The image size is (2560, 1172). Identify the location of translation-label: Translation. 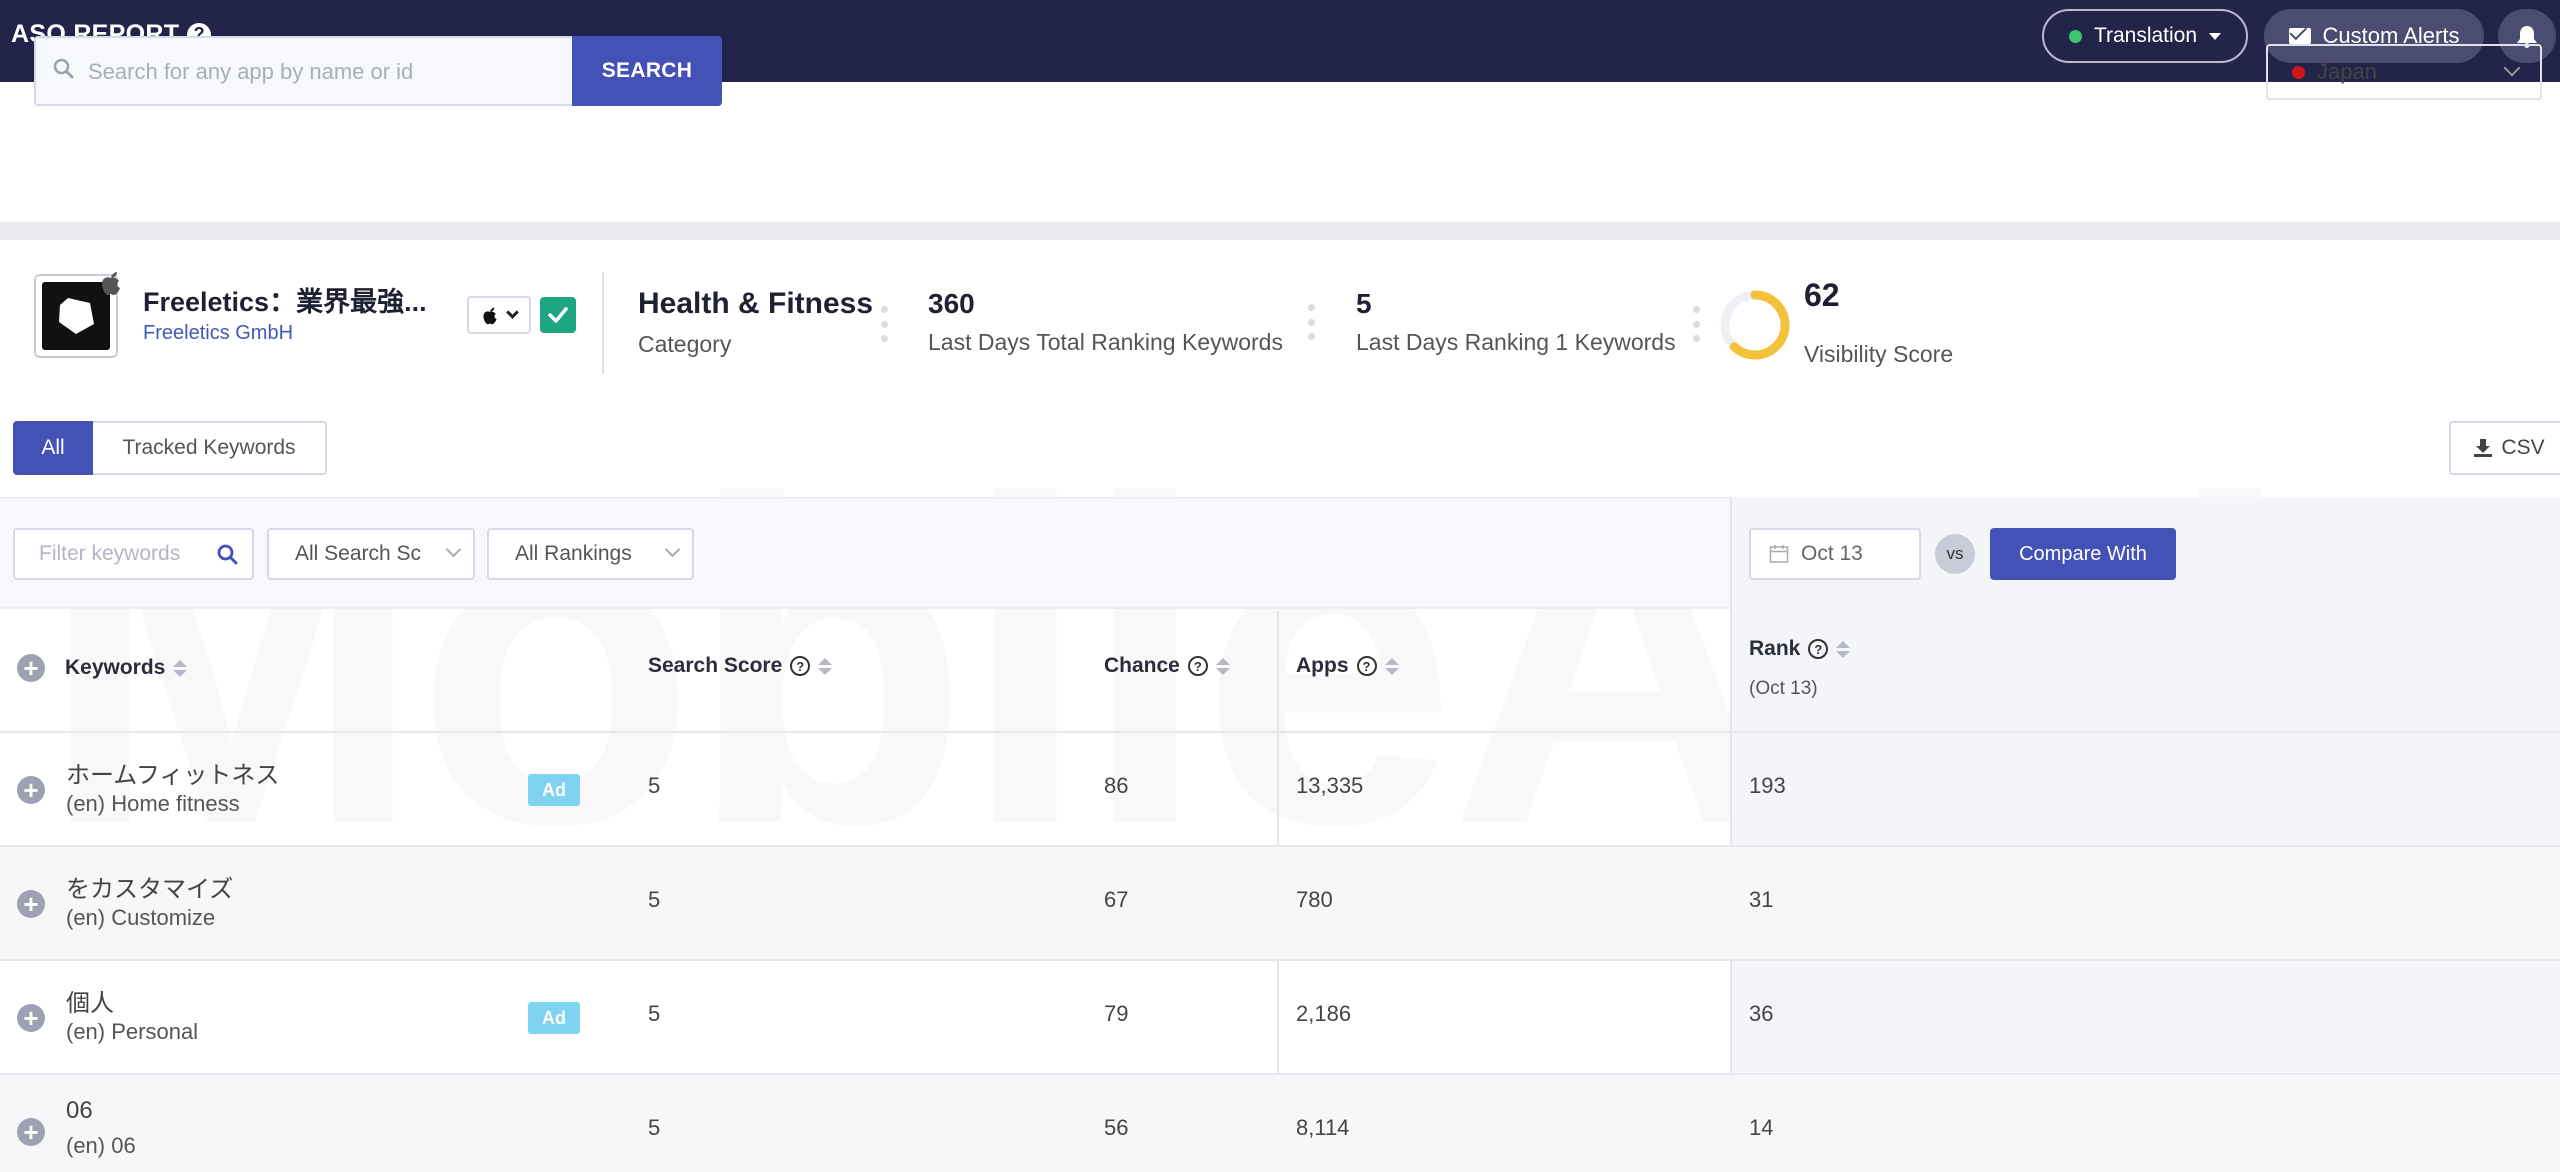
(2145, 35).